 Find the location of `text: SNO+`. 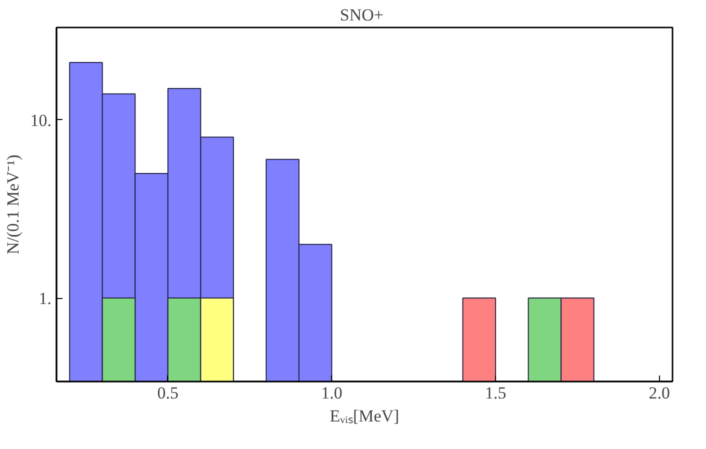

text: SNO+ is located at coordinates (362, 15).